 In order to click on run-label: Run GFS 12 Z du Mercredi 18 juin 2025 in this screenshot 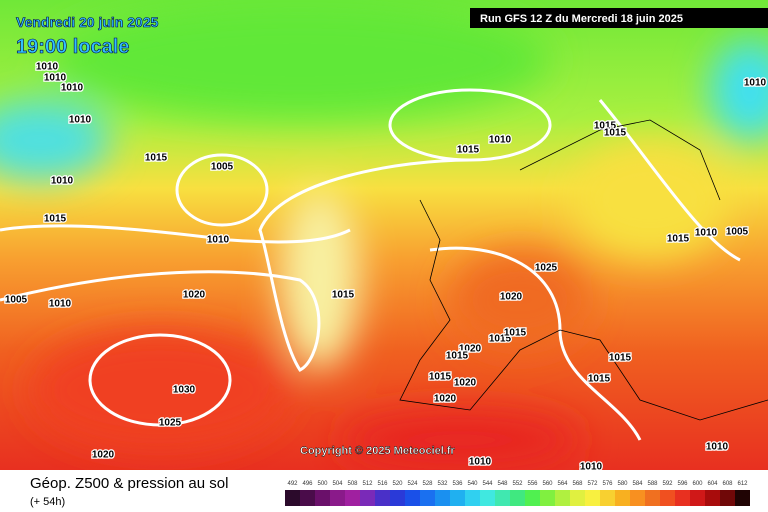, I will do `click(581, 19)`.